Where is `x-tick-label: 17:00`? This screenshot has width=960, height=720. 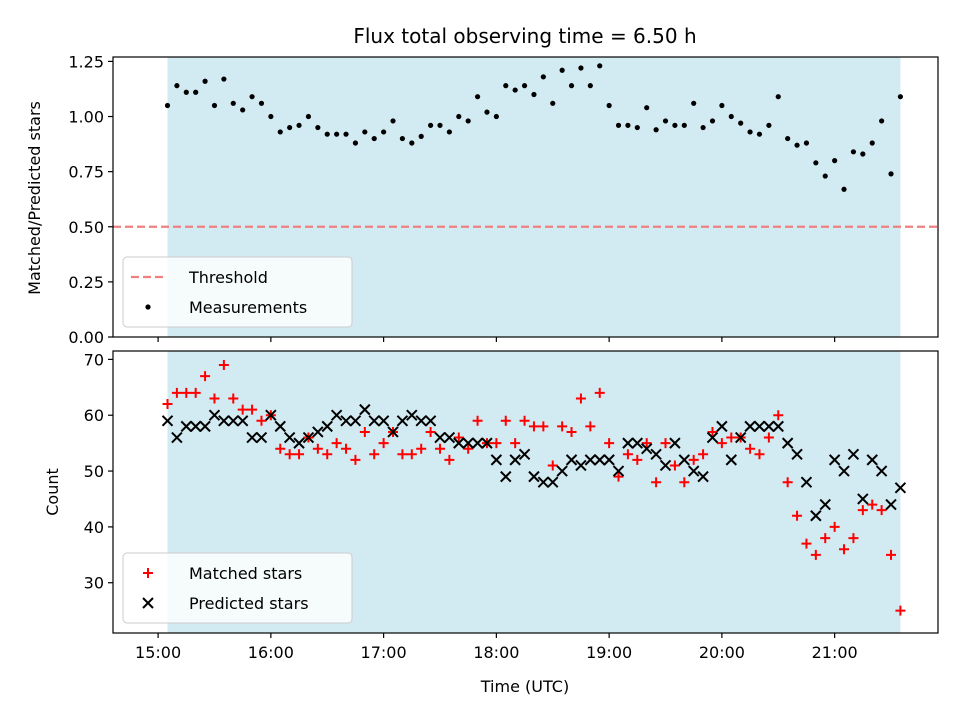 x-tick-label: 17:00 is located at coordinates (384, 652).